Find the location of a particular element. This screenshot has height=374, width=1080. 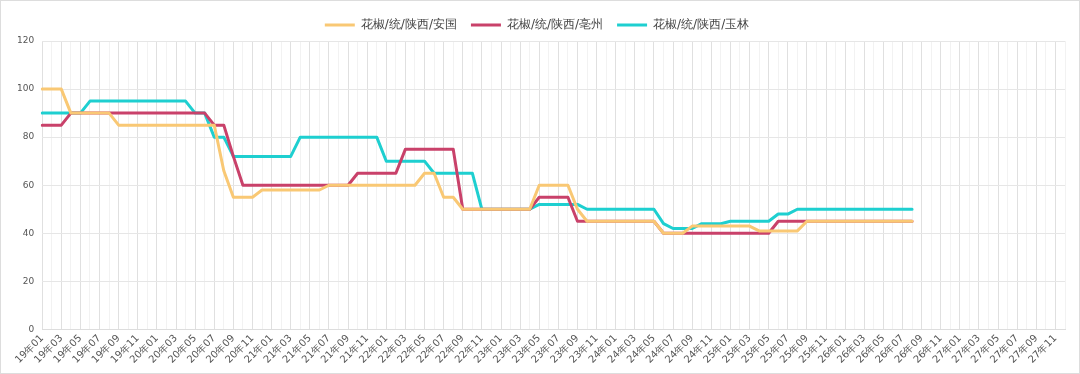

y-tick-label: 20 is located at coordinates (28, 280).